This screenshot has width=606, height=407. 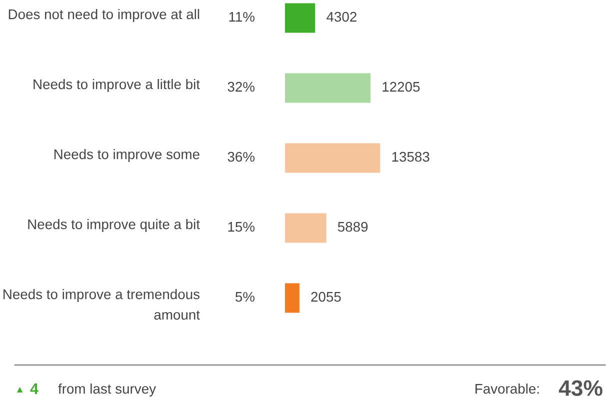 What do you see at coordinates (127, 155) in the screenshot?
I see `y-tick-label: Needs to improve some` at bounding box center [127, 155].